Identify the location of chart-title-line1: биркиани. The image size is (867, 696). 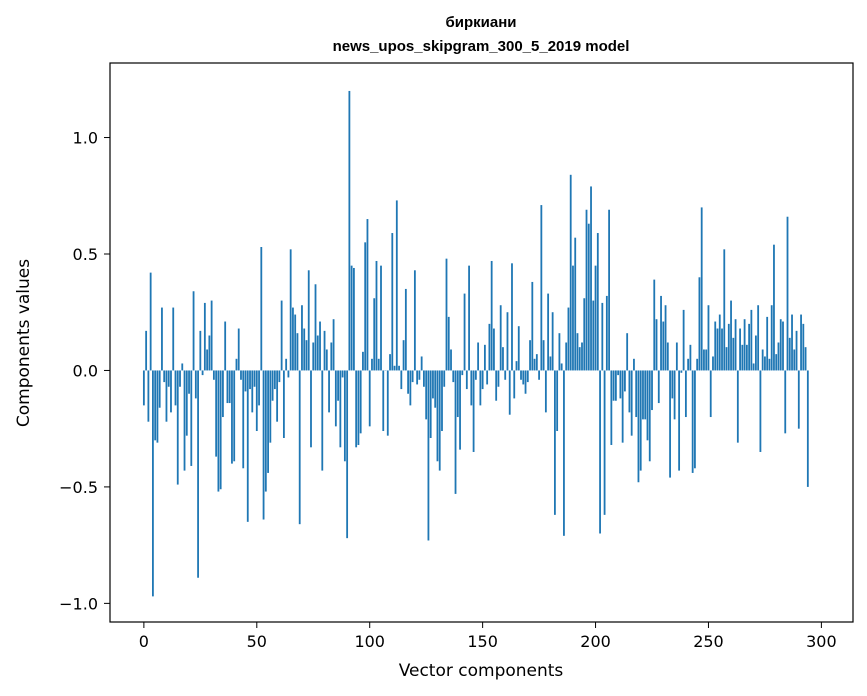
(480, 22).